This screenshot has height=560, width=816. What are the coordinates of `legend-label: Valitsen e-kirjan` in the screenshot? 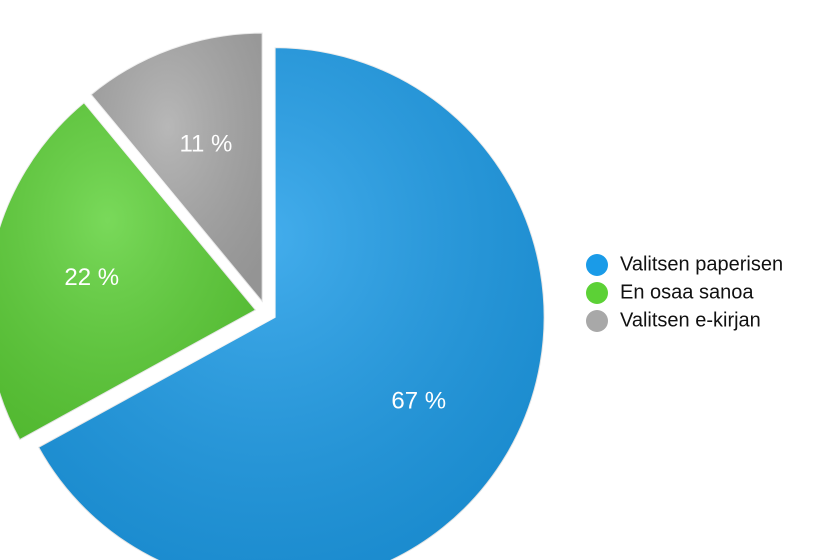 It's located at (690, 320).